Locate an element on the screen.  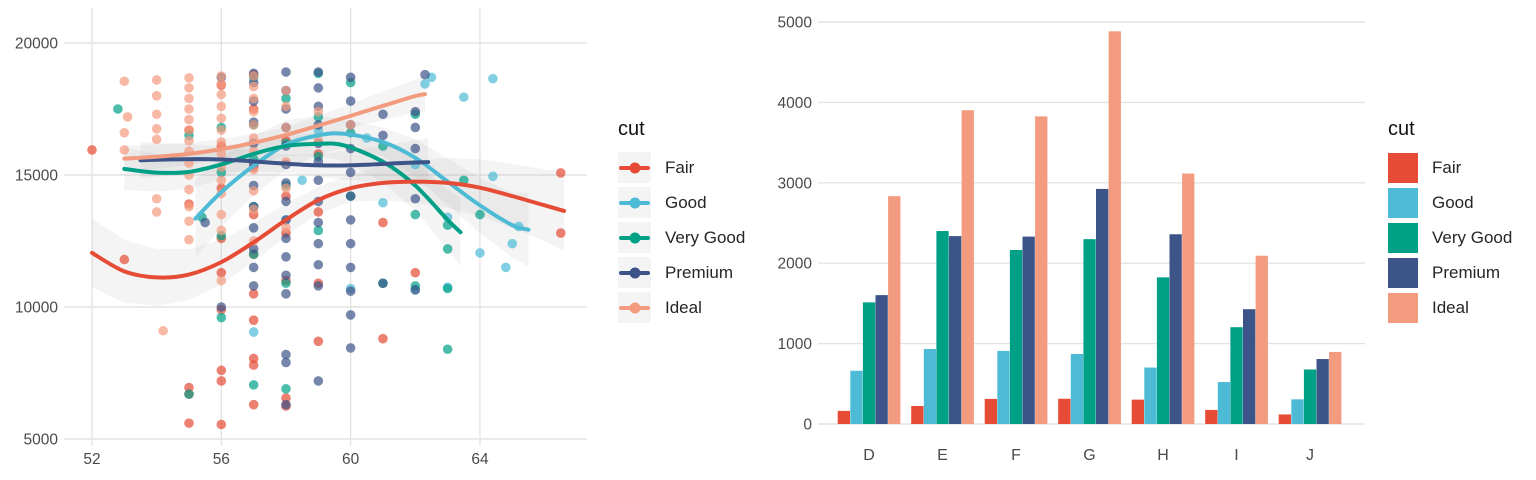
y-tick-label: 20000 is located at coordinates (36, 44).